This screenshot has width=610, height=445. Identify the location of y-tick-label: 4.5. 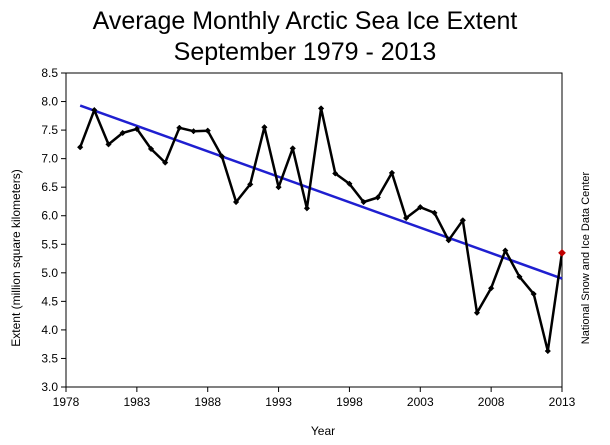
(49, 301).